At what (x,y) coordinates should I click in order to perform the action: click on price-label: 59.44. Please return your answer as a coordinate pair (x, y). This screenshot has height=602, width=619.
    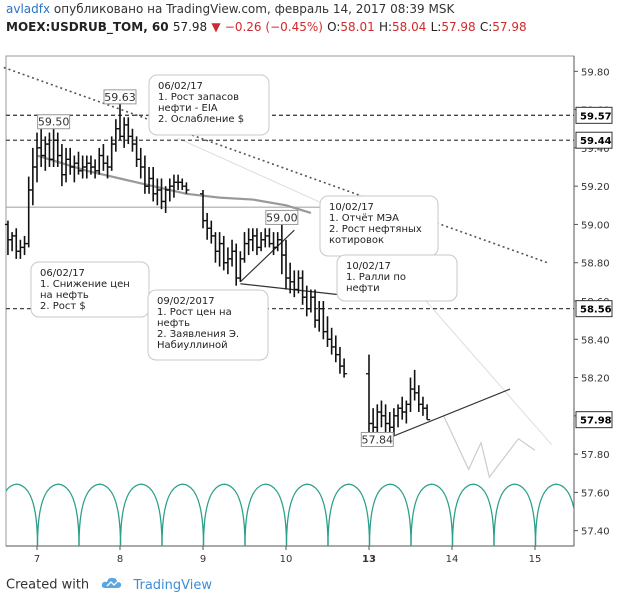
    Looking at the image, I should click on (596, 141).